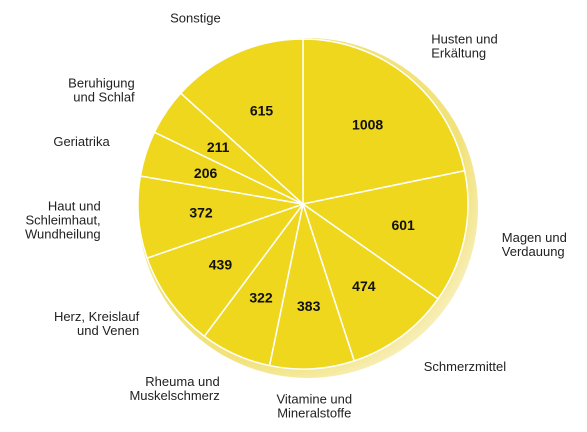 The image size is (587, 432). Describe the element at coordinates (218, 147) in the screenshot. I see `value-label: 211` at that location.